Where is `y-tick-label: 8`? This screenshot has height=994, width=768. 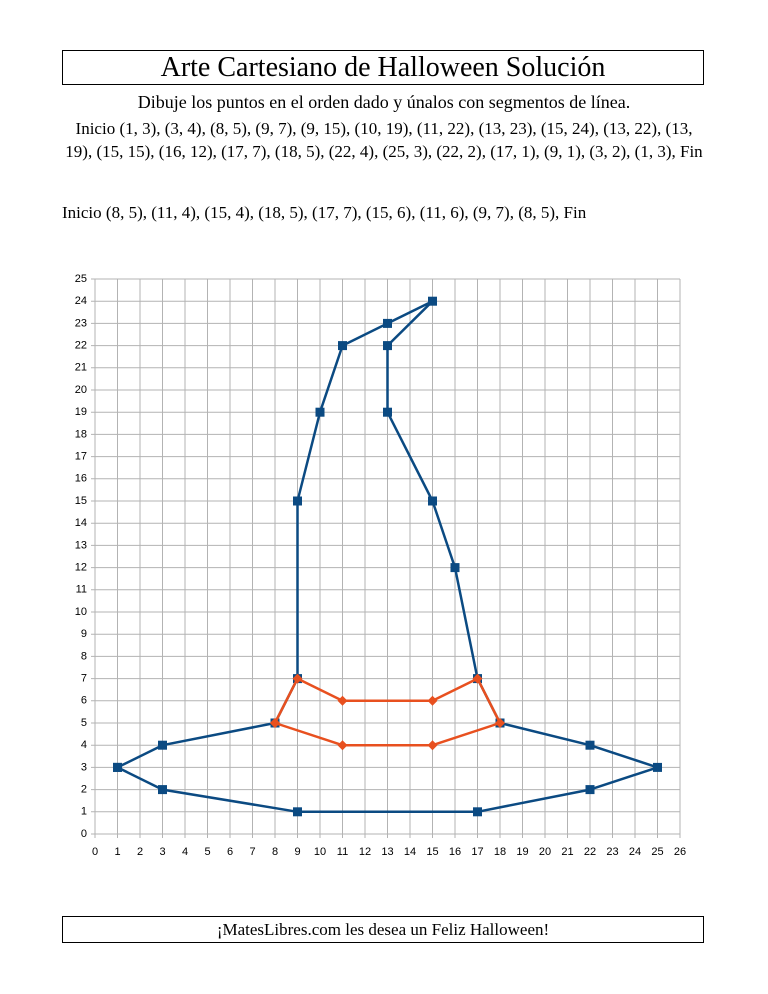
y-tick-label: 8 is located at coordinates (84, 656).